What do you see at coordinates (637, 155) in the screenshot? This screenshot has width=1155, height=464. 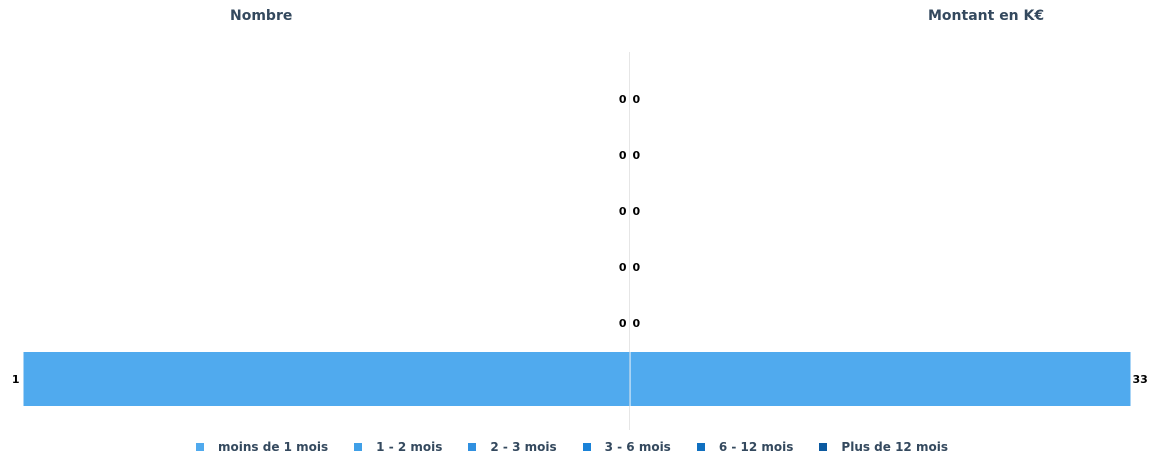 I see `value-label-right-1: 0` at bounding box center [637, 155].